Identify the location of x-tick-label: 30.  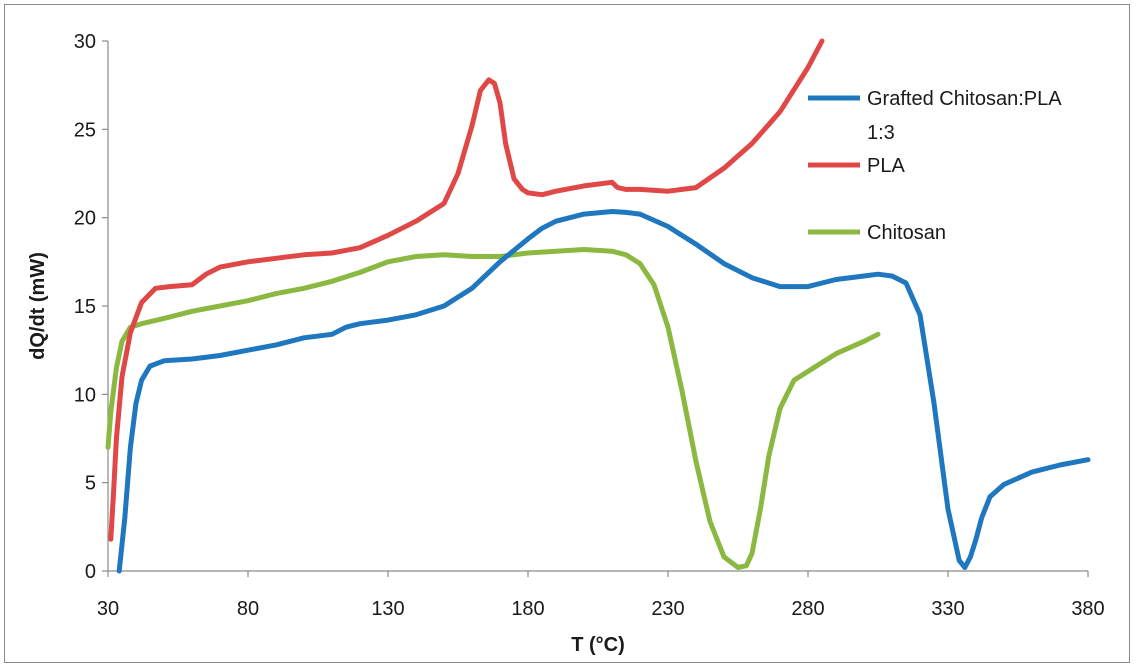
(108, 609).